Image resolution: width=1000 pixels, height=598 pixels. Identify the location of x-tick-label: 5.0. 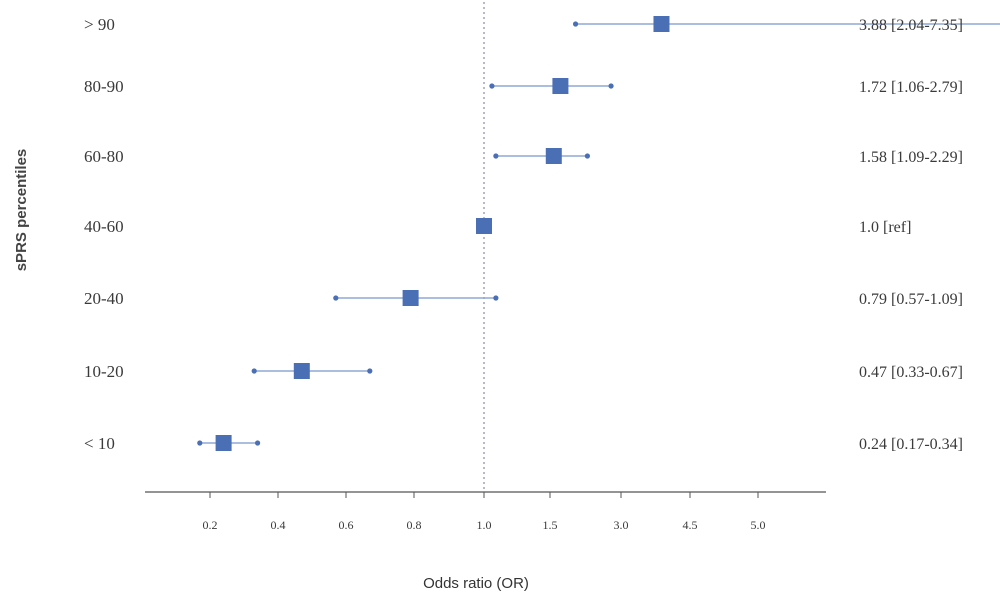
(758, 525).